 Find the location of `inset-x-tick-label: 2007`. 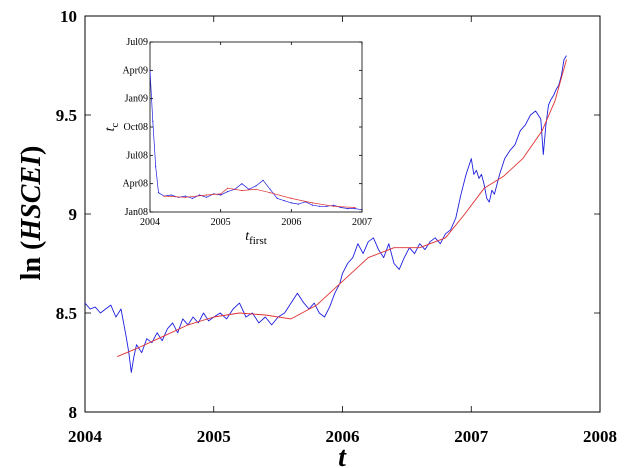

inset-x-tick-label: 2007 is located at coordinates (362, 222).